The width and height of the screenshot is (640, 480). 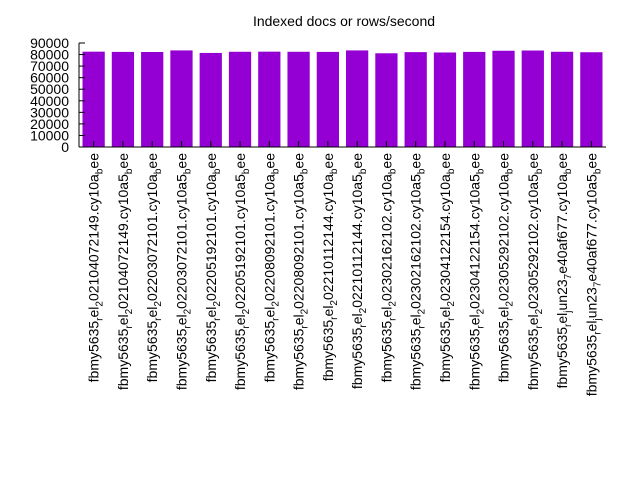 What do you see at coordinates (330, 267) in the screenshot?
I see `x-tick-label: fbmy5635rel202210112144.cy10abee` at bounding box center [330, 267].